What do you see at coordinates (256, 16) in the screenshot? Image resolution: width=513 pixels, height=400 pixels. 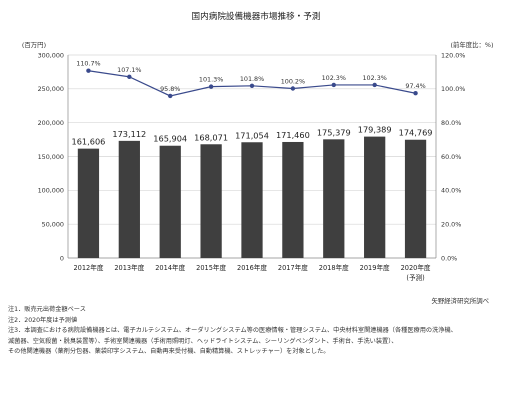 I see `chart-title: 国内病院設備機器市場推移・予測` at bounding box center [256, 16].